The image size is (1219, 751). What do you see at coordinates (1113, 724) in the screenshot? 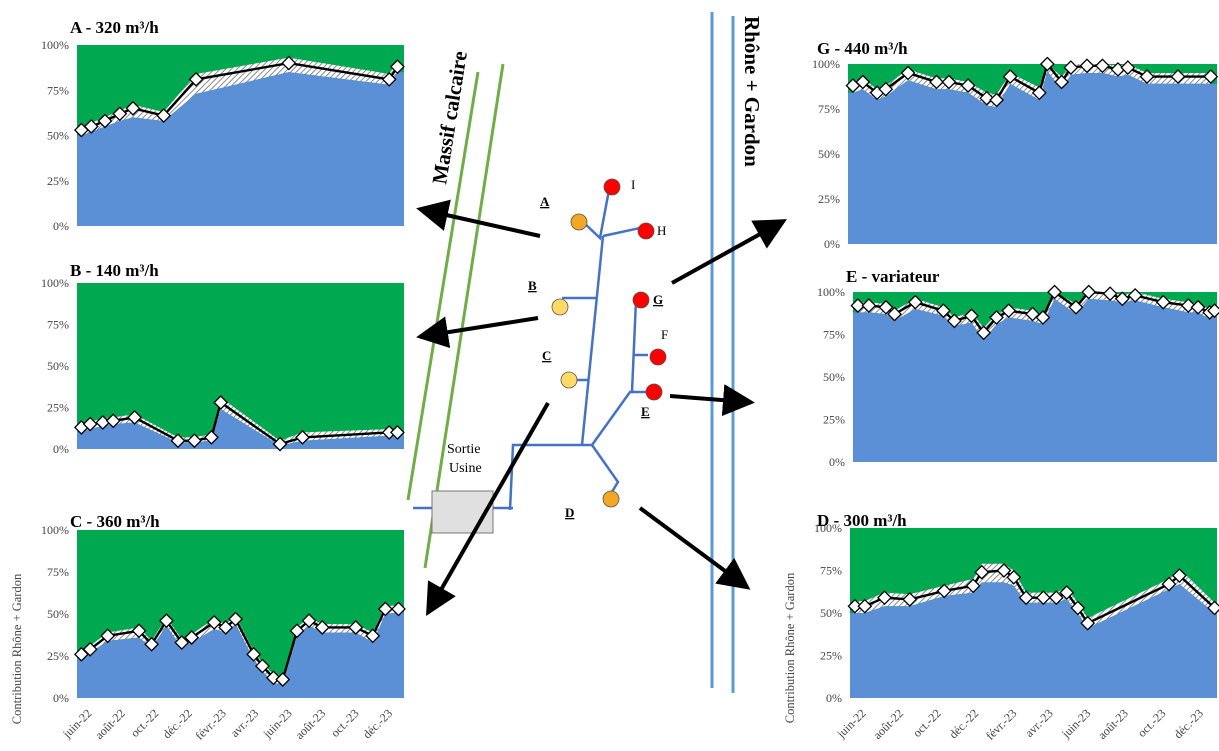
I see `x-tick-label: août-23` at bounding box center [1113, 724].